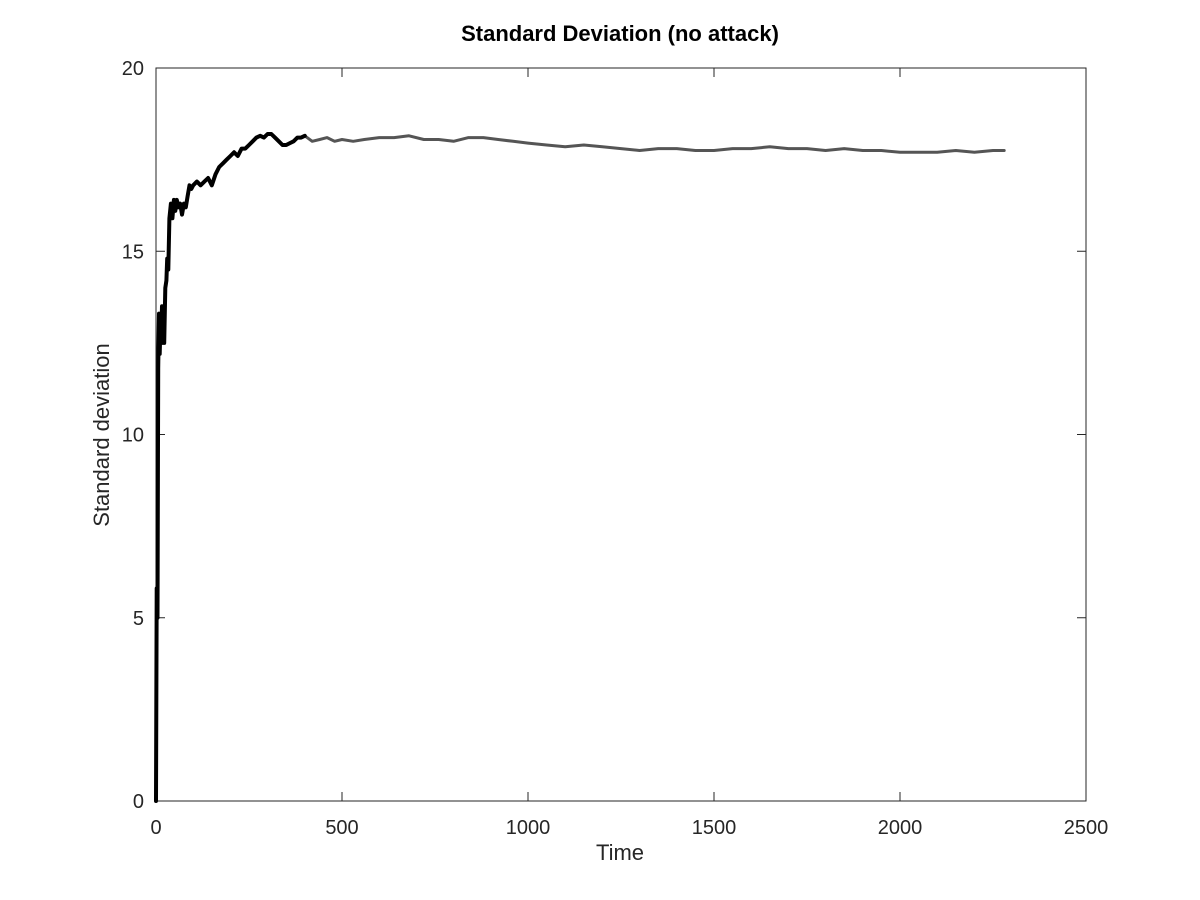 The height and width of the screenshot is (900, 1200). What do you see at coordinates (138, 802) in the screenshot?
I see `y-tick-label: 0` at bounding box center [138, 802].